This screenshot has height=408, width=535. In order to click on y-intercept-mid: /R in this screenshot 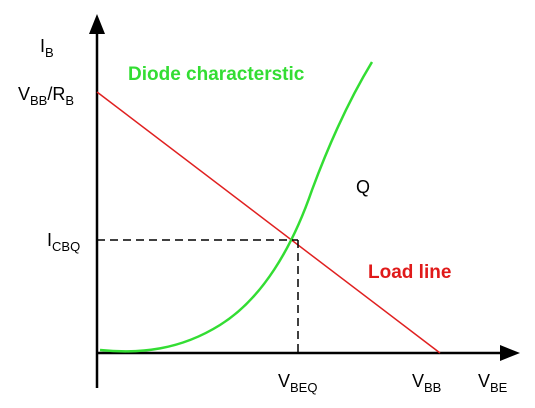, I will do `click(56, 94)`.